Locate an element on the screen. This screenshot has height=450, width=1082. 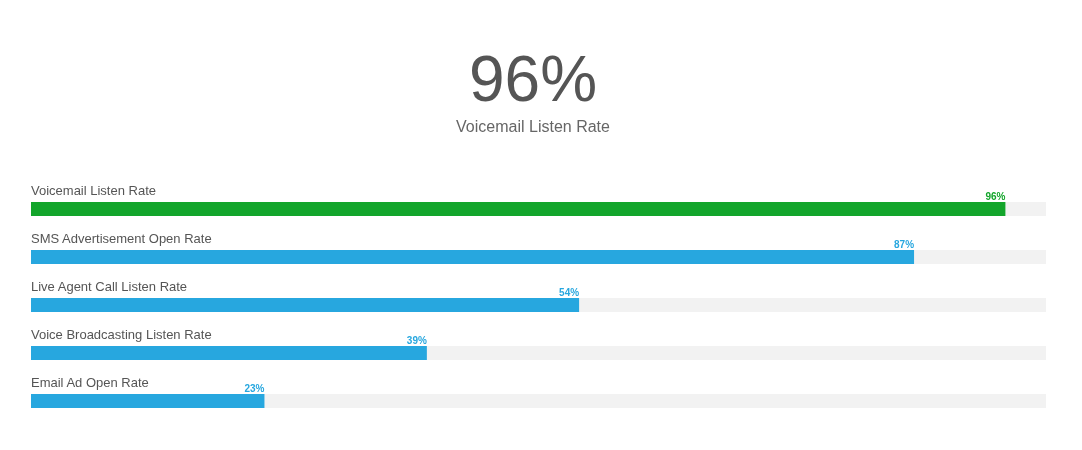
y-tick-label: Email Ad Open Rate is located at coordinates (90, 382).